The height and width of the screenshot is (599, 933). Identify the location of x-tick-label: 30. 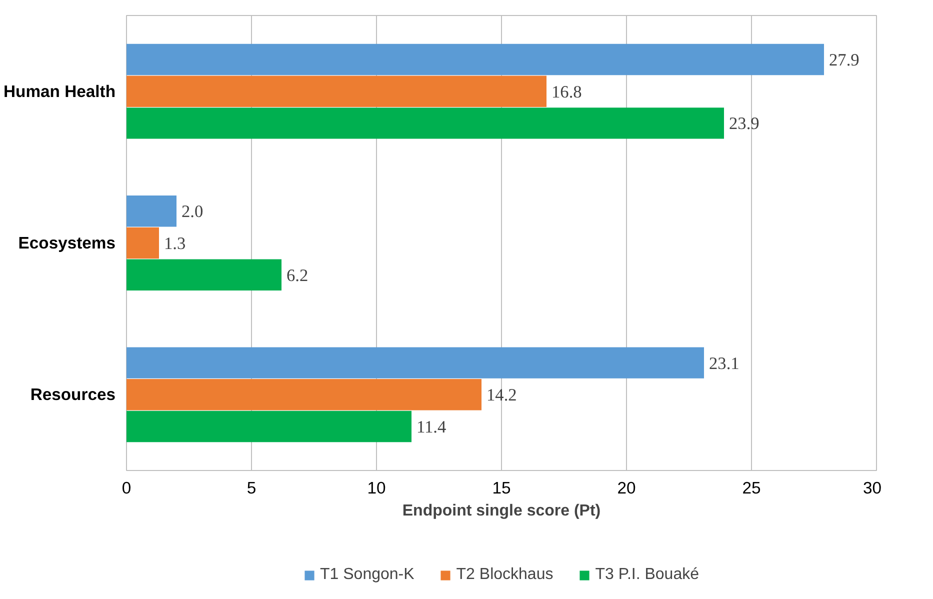
(872, 488).